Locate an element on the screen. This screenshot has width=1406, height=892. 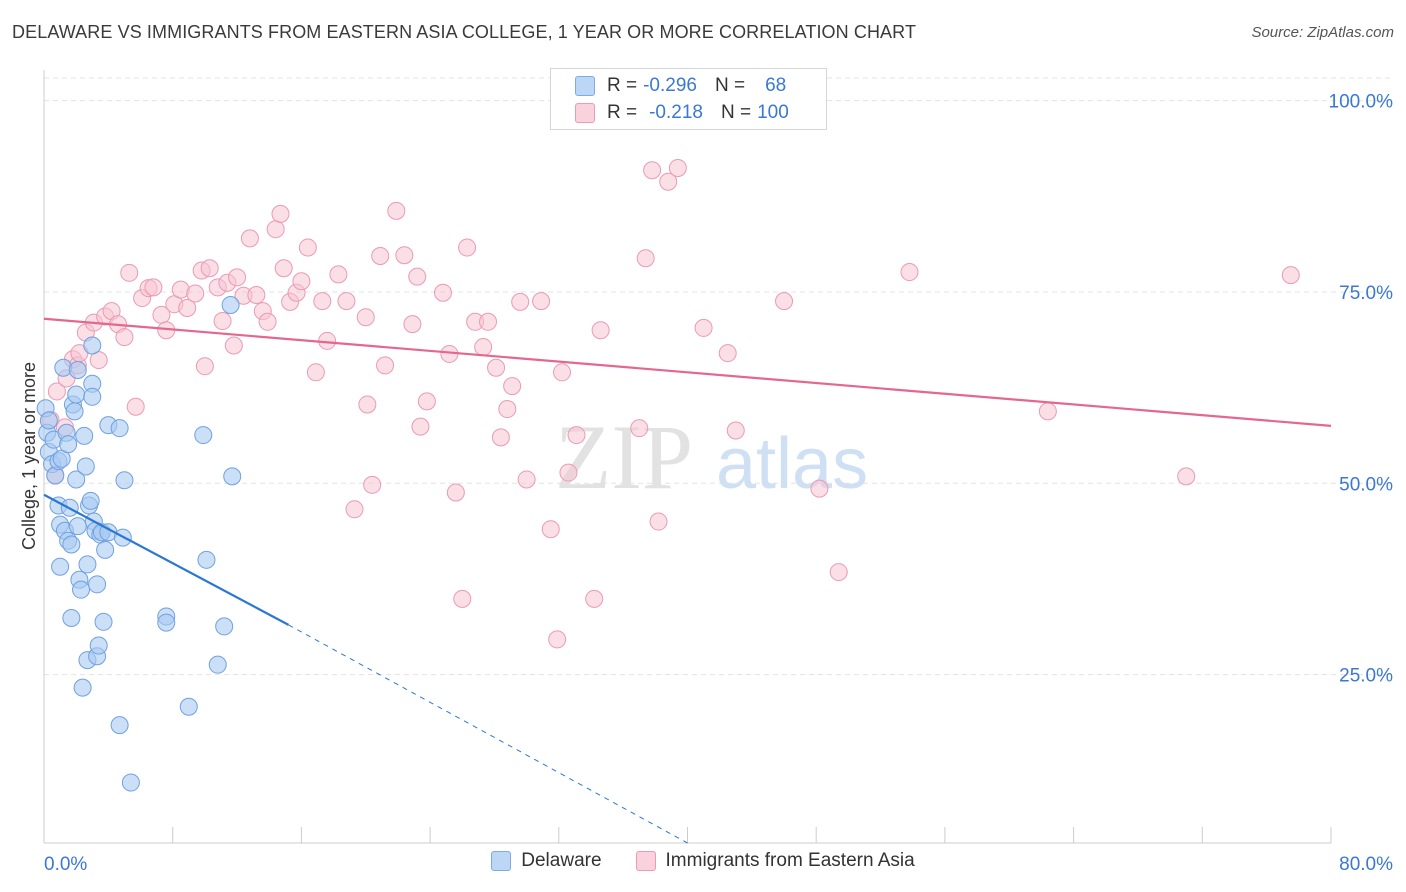
x-tick-label: 0.0% is located at coordinates (65, 864).